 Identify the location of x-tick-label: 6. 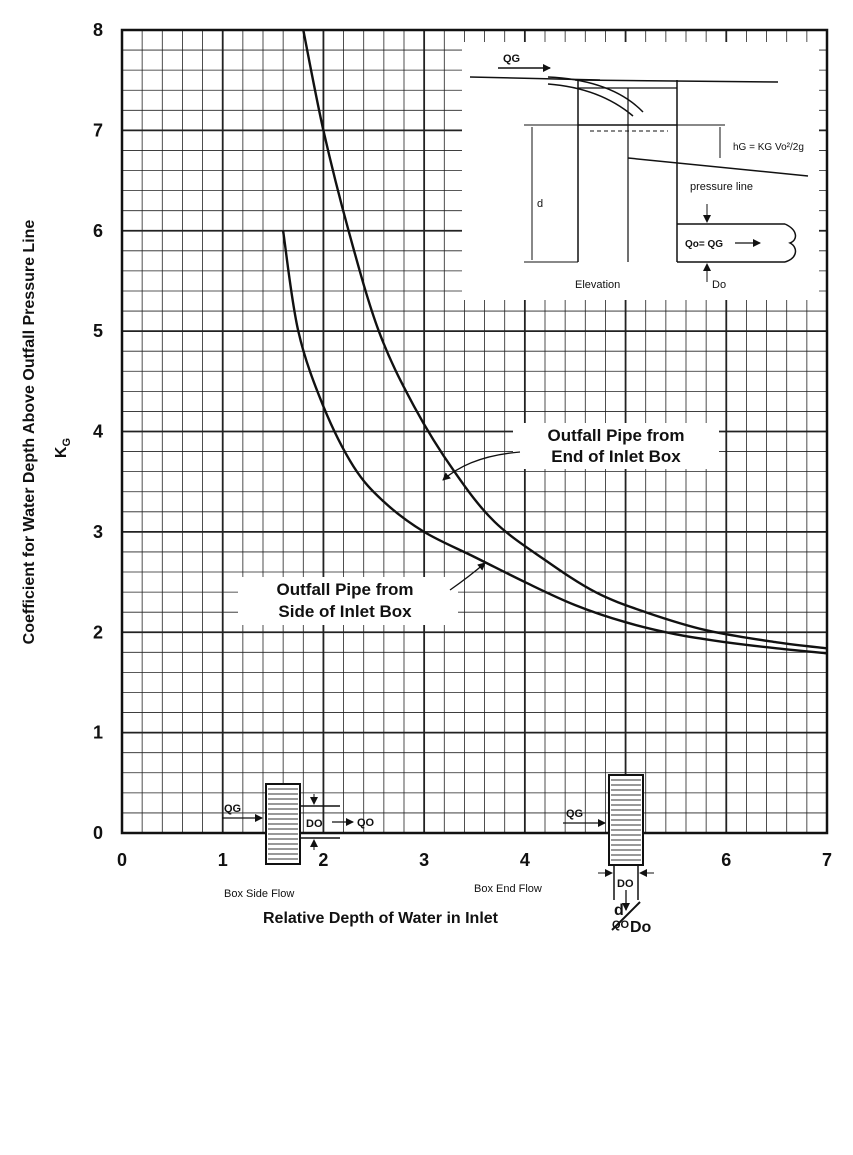
(726, 860).